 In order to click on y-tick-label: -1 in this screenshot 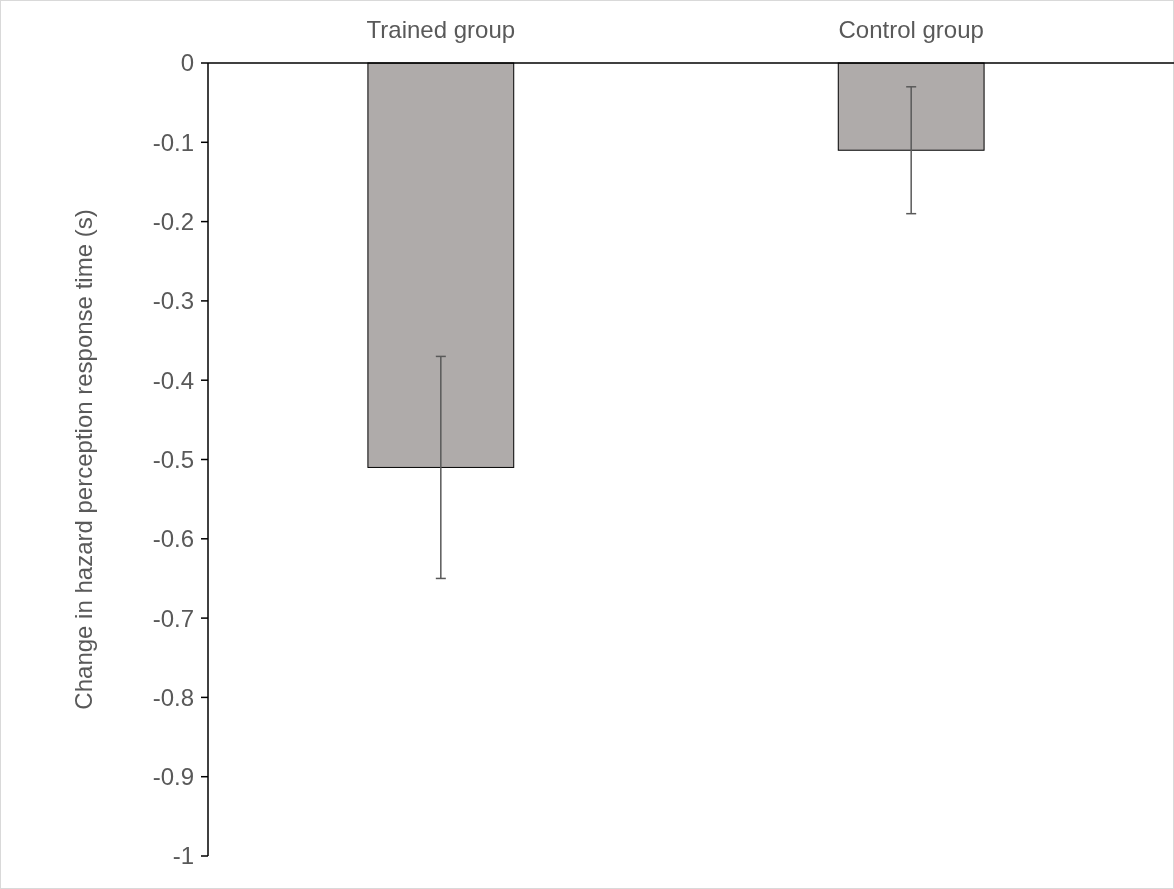, I will do `click(183, 856)`.